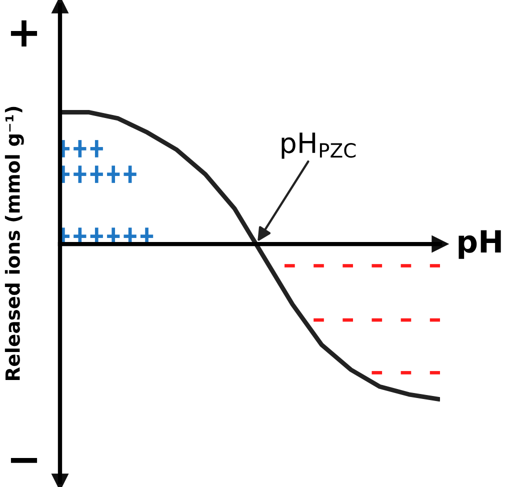  I want to click on annotation: pH$_{PZC}$, so click(319, 145).